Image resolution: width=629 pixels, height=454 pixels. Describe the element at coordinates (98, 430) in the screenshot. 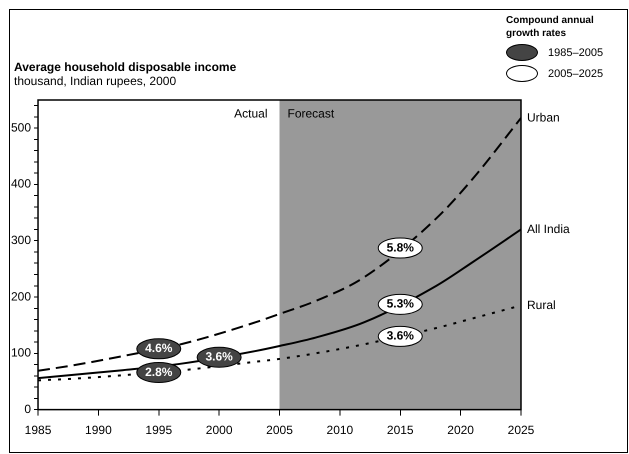

I see `x-tick-label: 1990` at that location.